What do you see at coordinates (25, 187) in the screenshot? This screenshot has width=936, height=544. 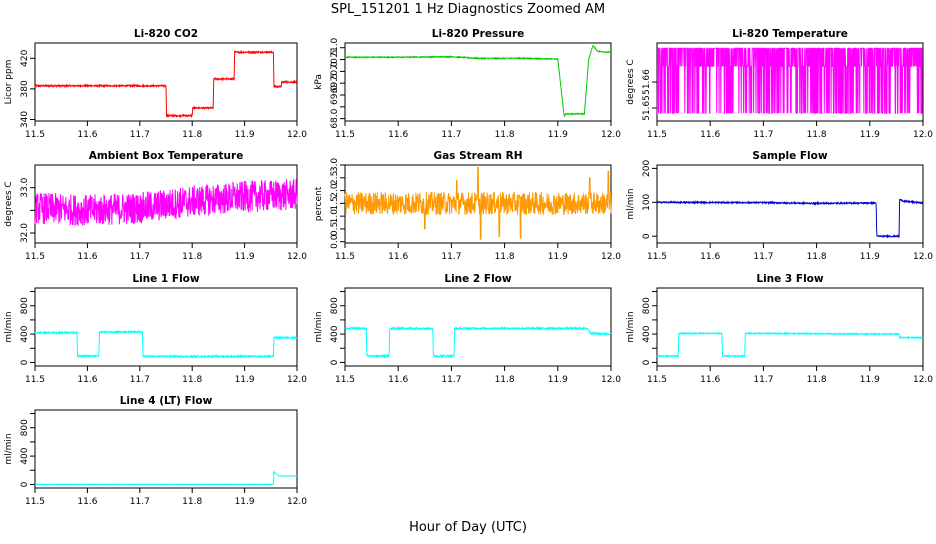 I see `y-tick-label: 33.0` at bounding box center [25, 187].